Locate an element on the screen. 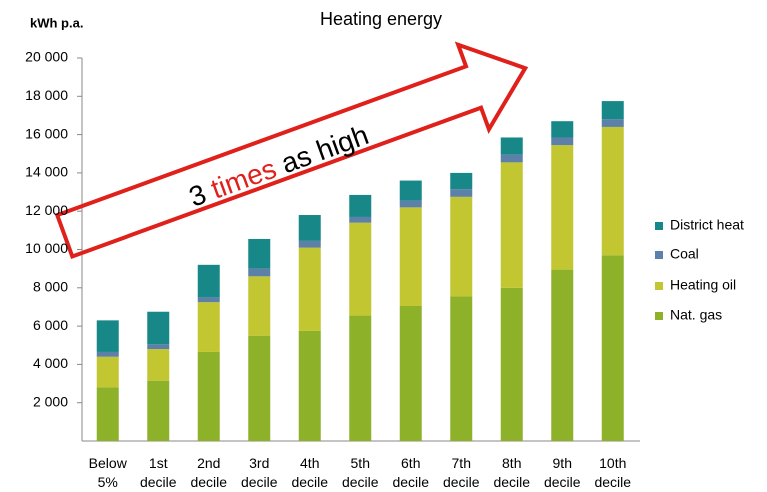 This screenshot has width=767, height=492. chart-title: Heating energy is located at coordinates (381, 19).